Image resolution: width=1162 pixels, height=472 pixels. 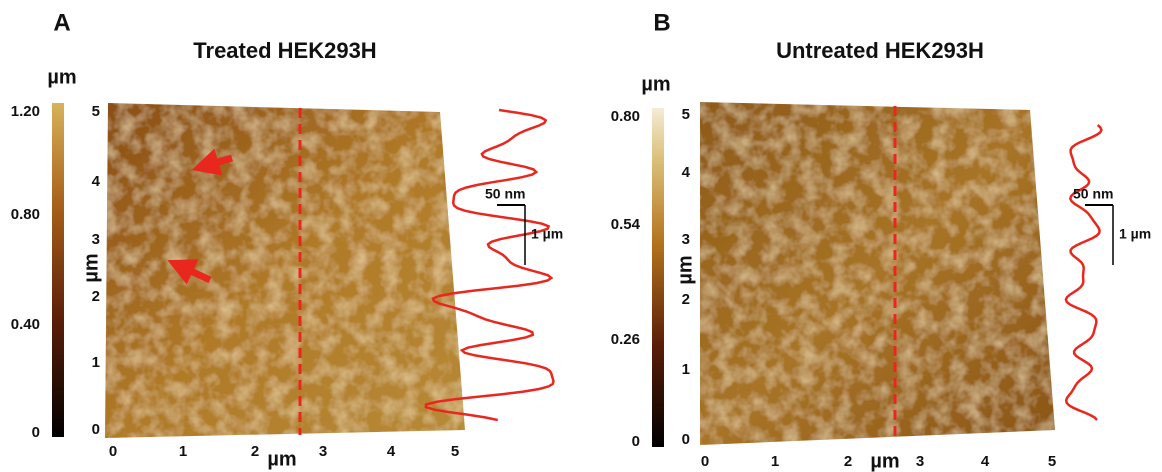 What do you see at coordinates (284, 50) in the screenshot?
I see `panel-title: Treated HEK293H` at bounding box center [284, 50].